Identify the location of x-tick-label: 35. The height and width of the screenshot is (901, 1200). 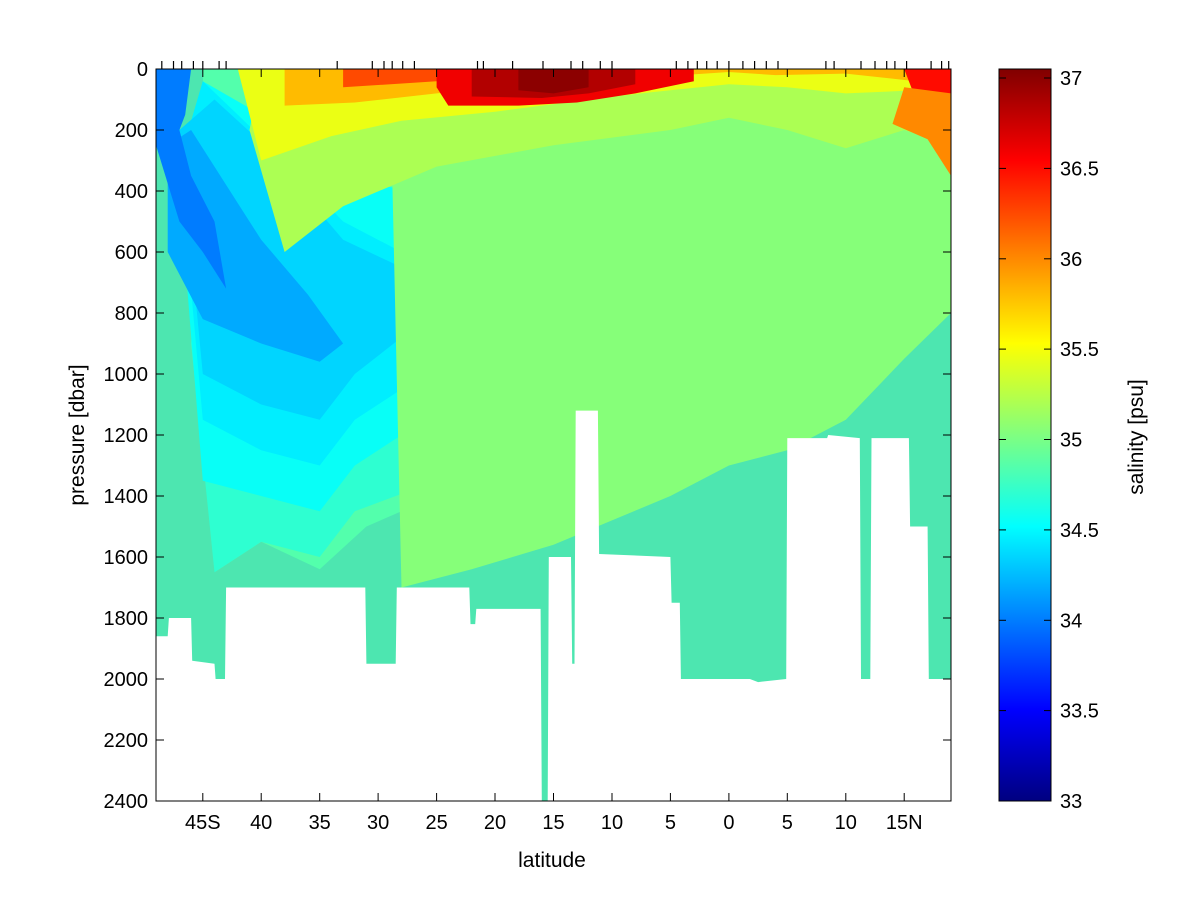
(320, 823).